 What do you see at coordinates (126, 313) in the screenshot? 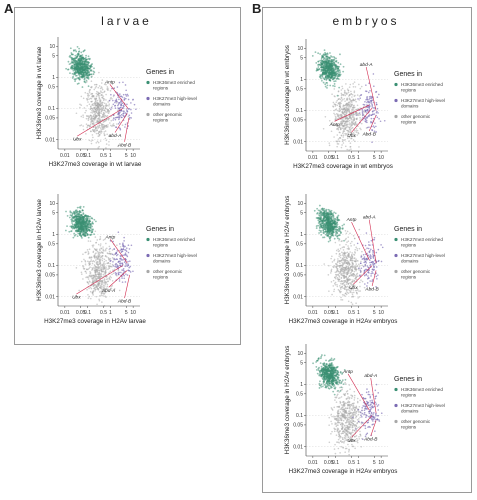
I see `x-tick-label: 5` at bounding box center [126, 313].